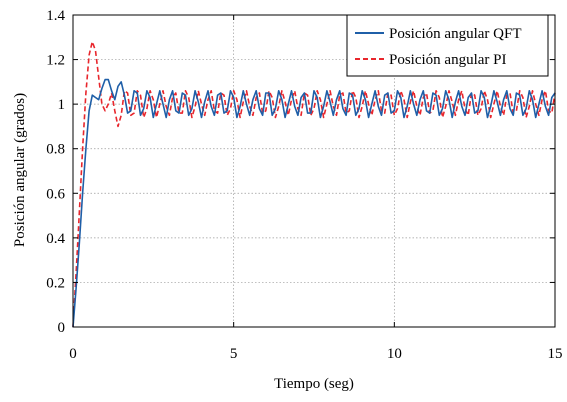 The width and height of the screenshot is (567, 402). Describe the element at coordinates (234, 354) in the screenshot. I see `x-tick-label: 5` at that location.